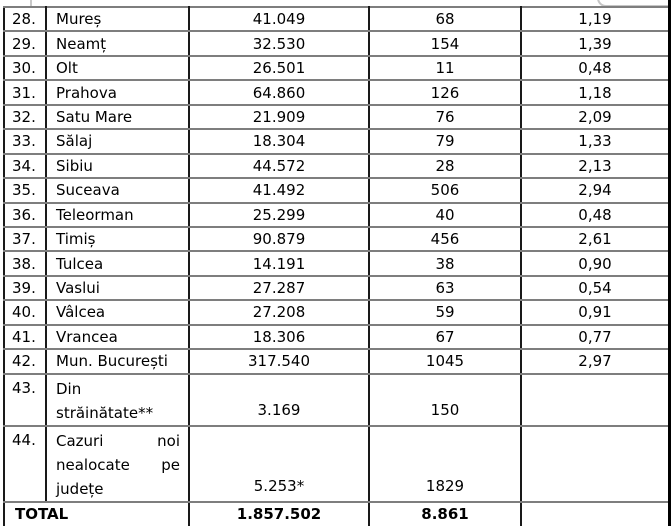 The width and height of the screenshot is (671, 526). I want to click on table-row: 36. Teleorman 25.299 40 0,48, so click(336, 214).